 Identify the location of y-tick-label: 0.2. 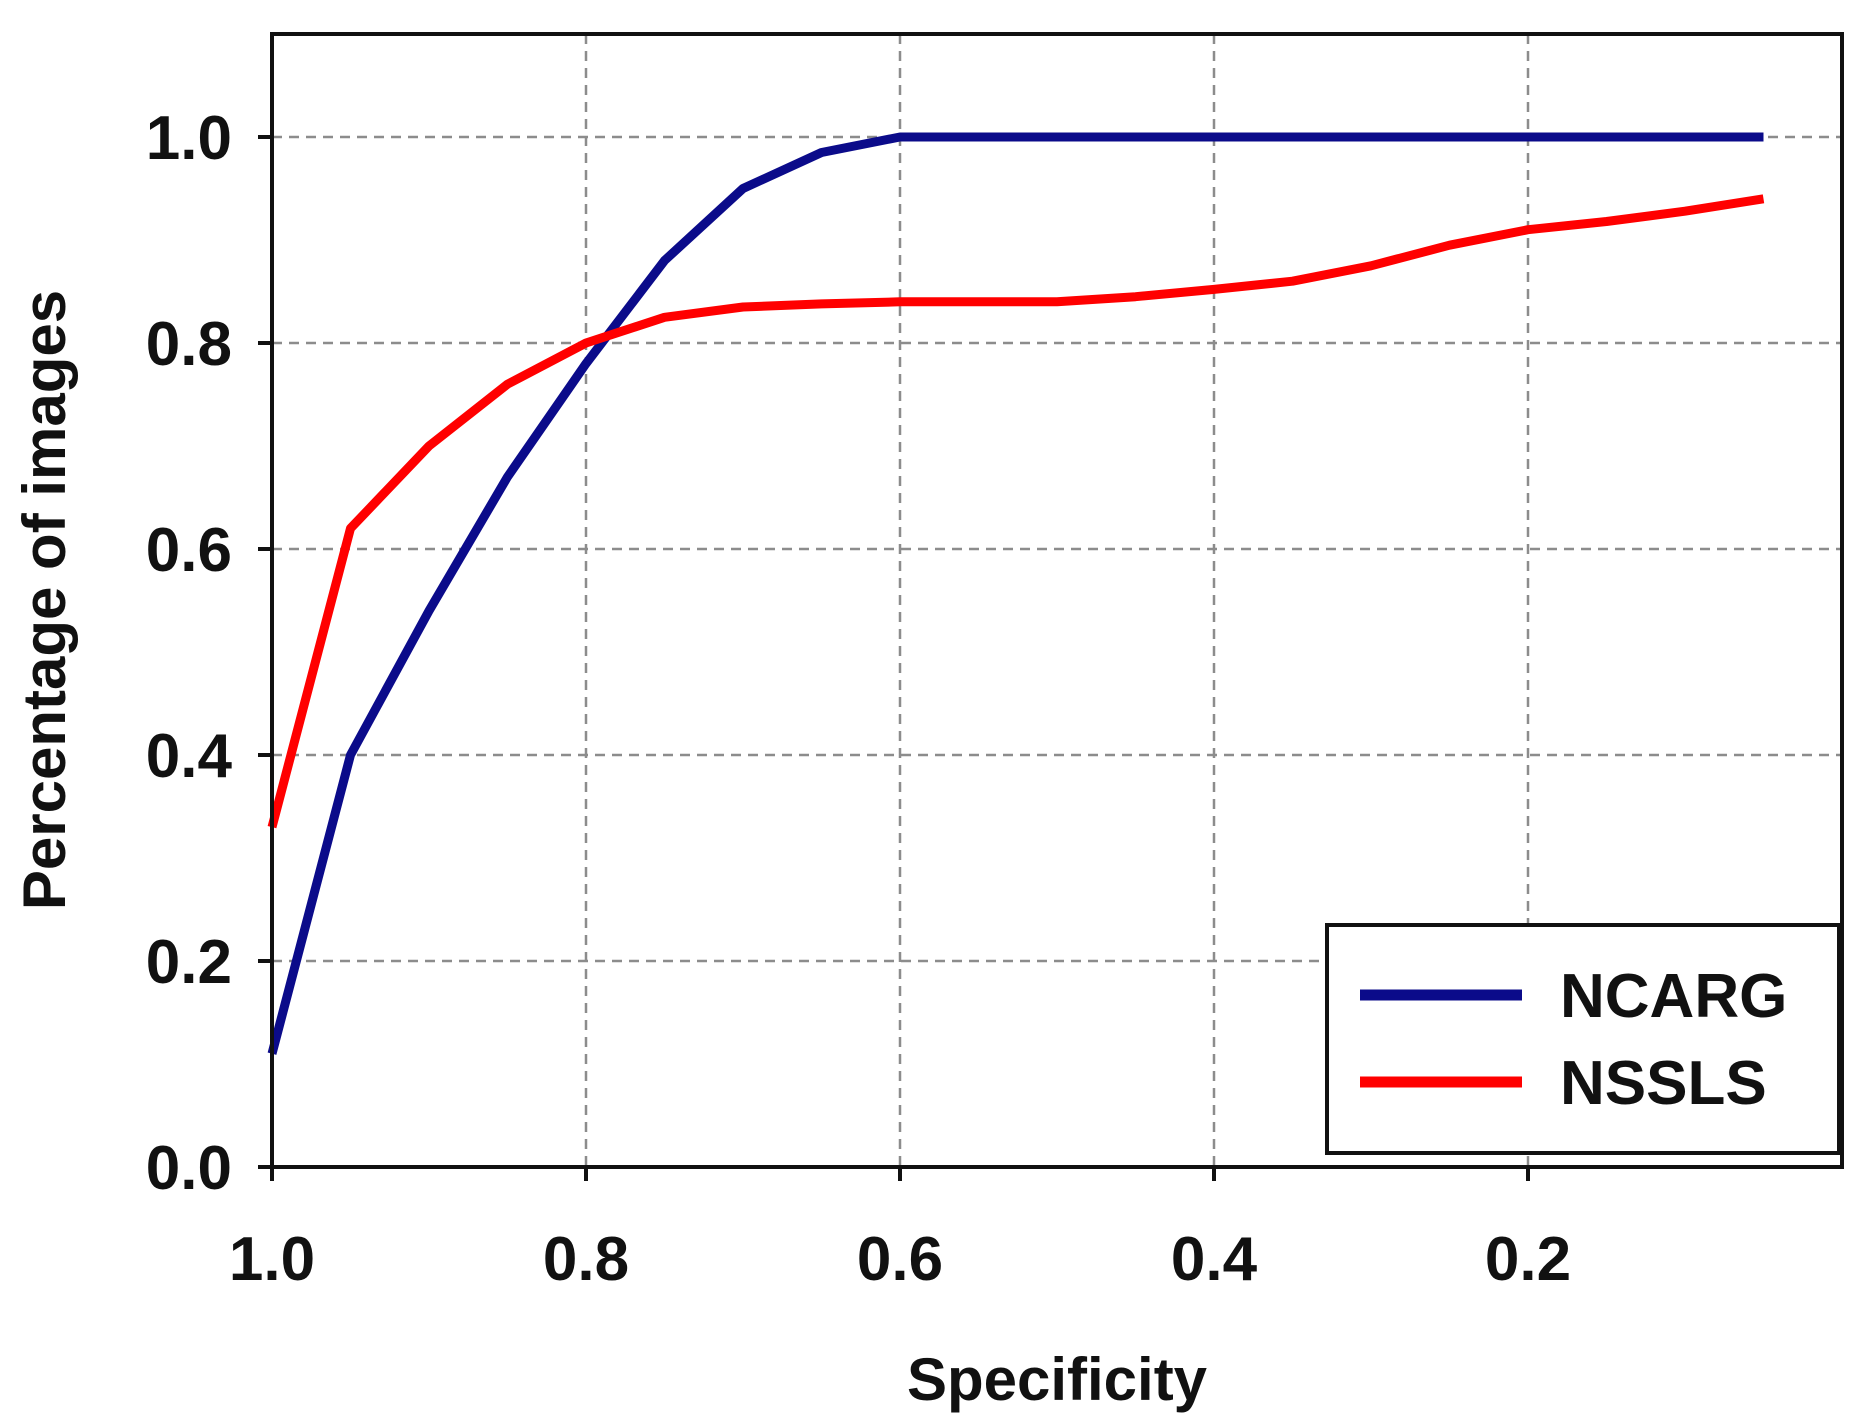
(189, 962).